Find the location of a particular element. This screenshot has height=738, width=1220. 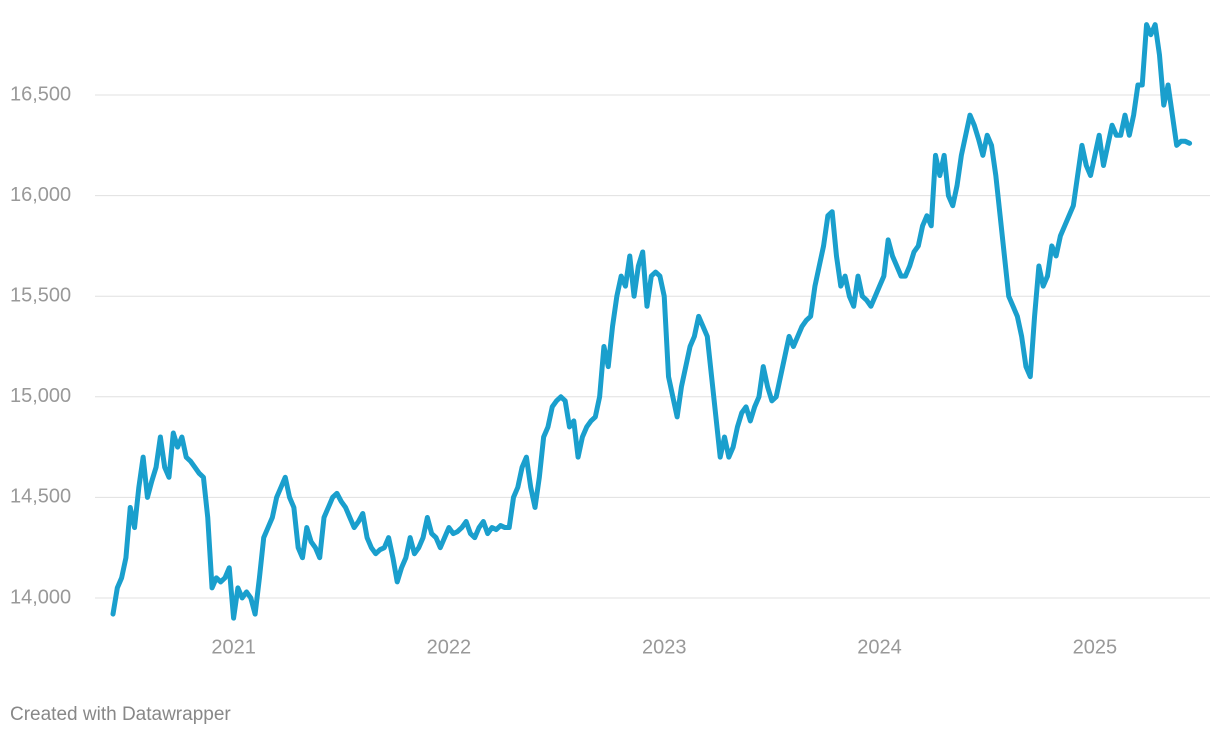

x-tick-label: 2021 is located at coordinates (233, 647).